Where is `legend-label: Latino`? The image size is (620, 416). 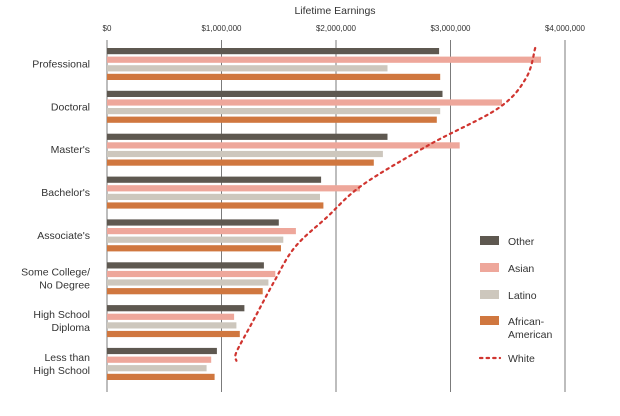
legend-label: Latino is located at coordinates (522, 296).